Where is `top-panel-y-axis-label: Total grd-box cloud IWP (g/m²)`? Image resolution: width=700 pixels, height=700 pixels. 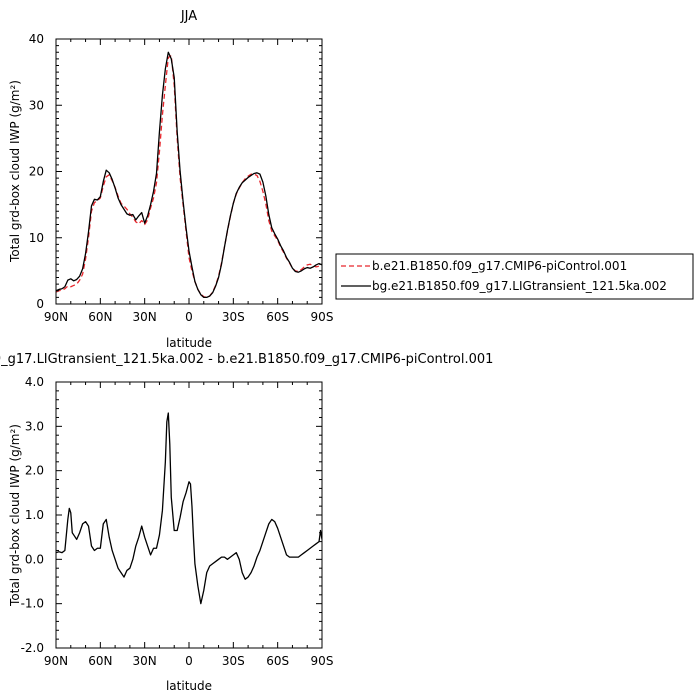 top-panel-y-axis-label: Total grd-box cloud IWP (g/m²) is located at coordinates (15, 171).